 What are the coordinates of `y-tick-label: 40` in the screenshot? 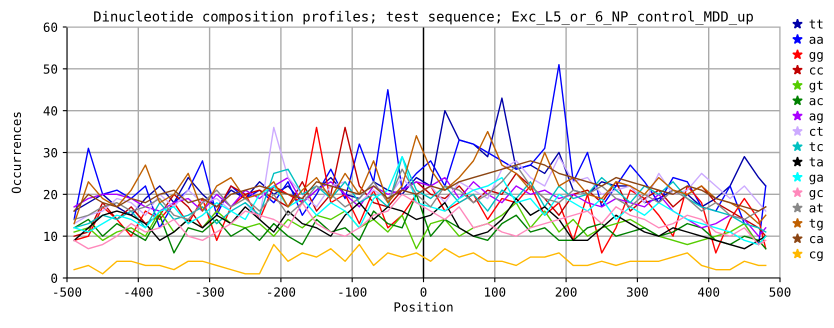 It's located at (51, 111).